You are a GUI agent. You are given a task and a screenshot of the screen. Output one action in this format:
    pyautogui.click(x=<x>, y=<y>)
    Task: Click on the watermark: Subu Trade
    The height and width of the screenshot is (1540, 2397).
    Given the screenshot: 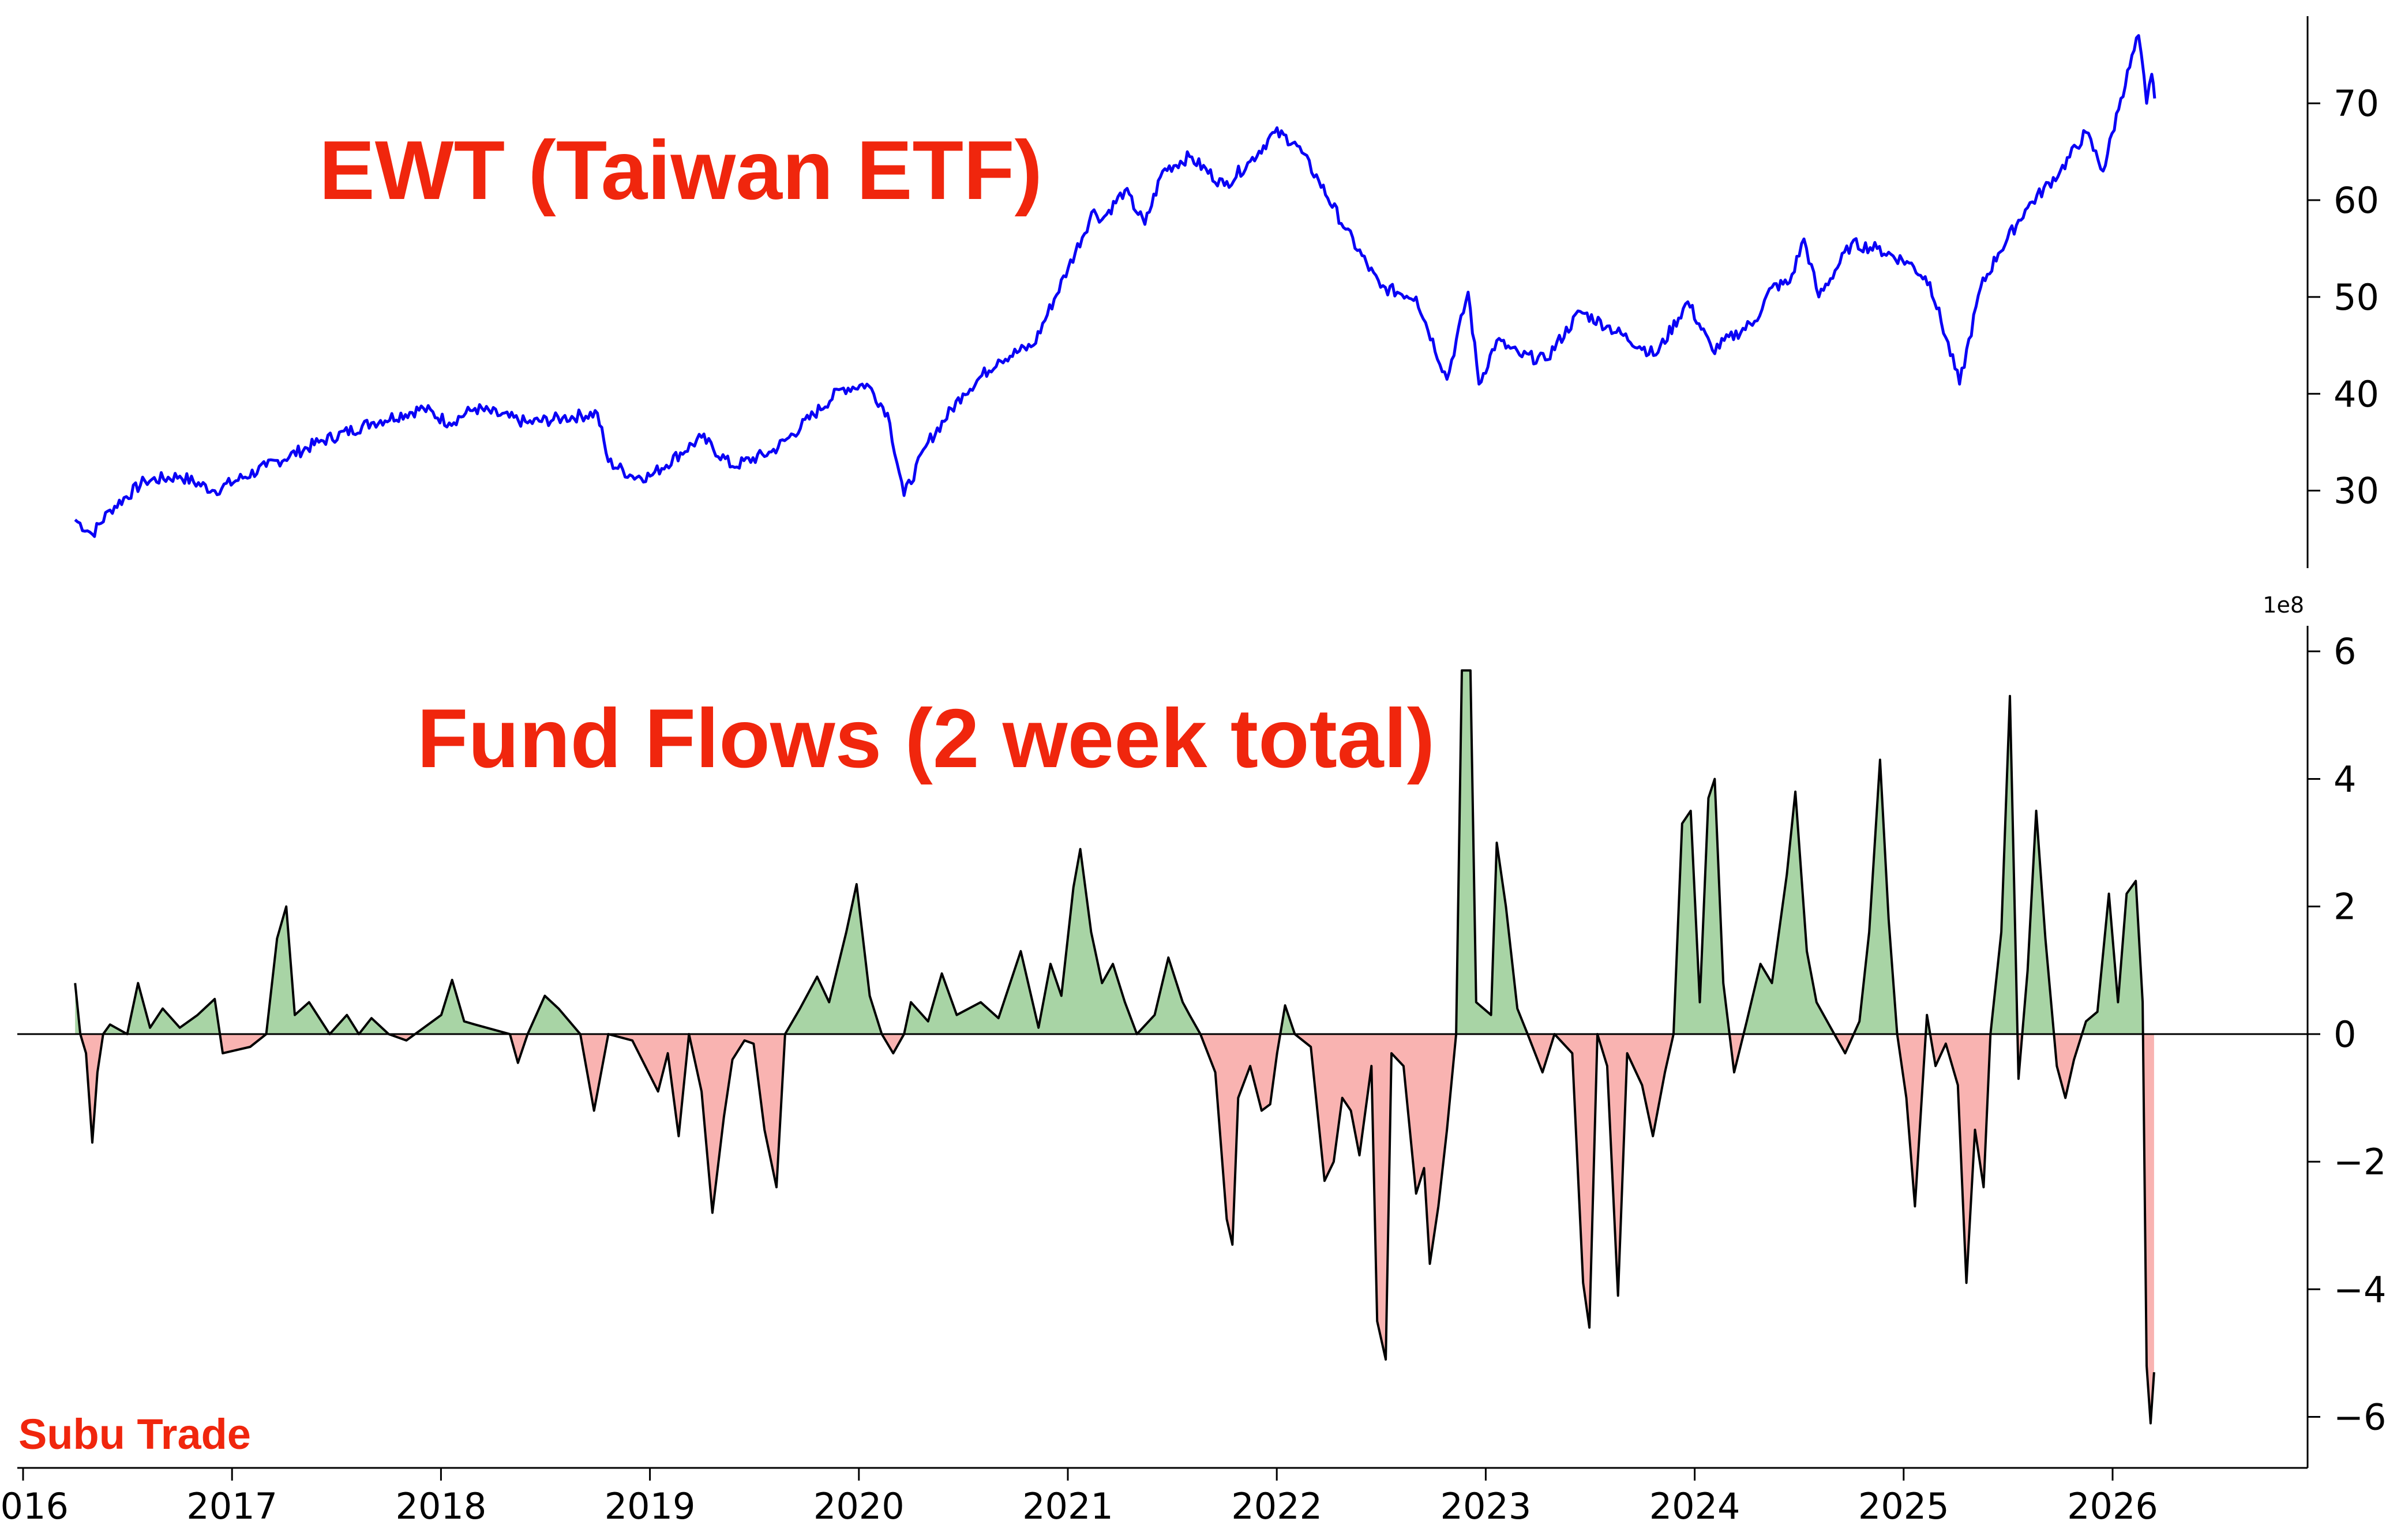 What is the action you would take?
    pyautogui.click(x=134, y=1434)
    